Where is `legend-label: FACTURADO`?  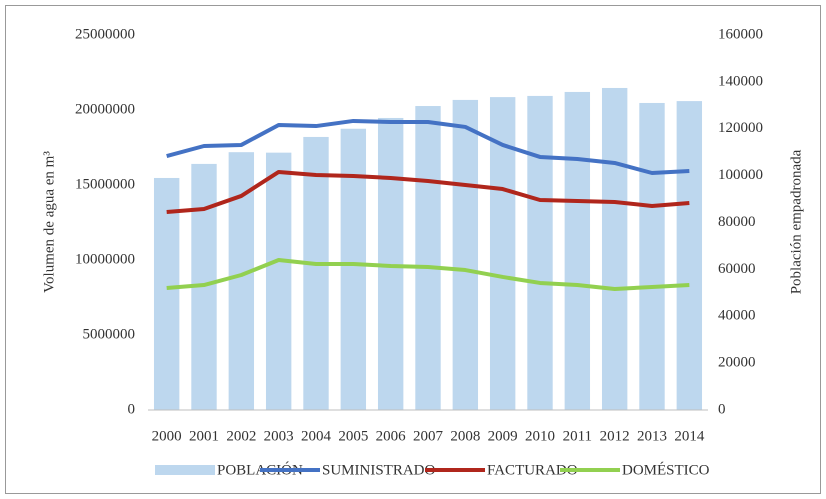
legend-label: FACTURADO is located at coordinates (532, 470).